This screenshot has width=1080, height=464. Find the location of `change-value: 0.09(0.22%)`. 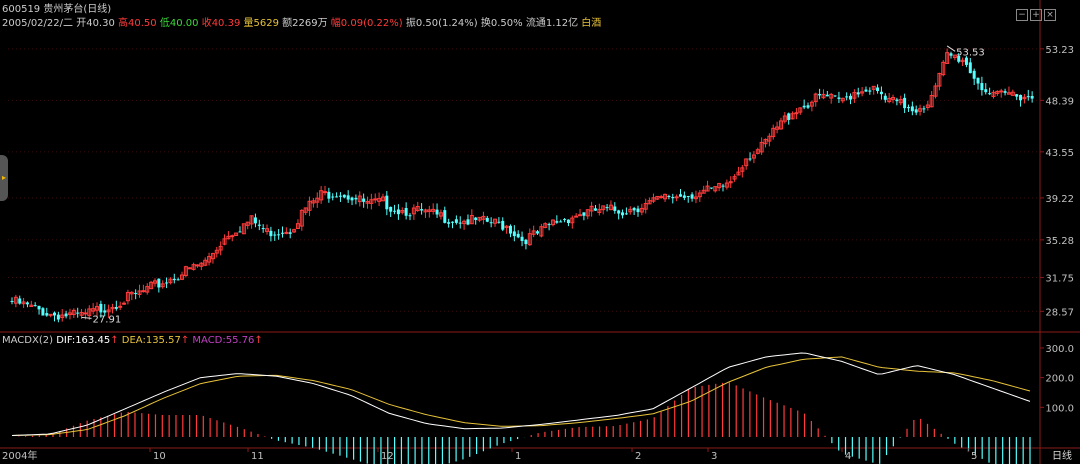

change-value: 0.09(0.22%) is located at coordinates (371, 23).